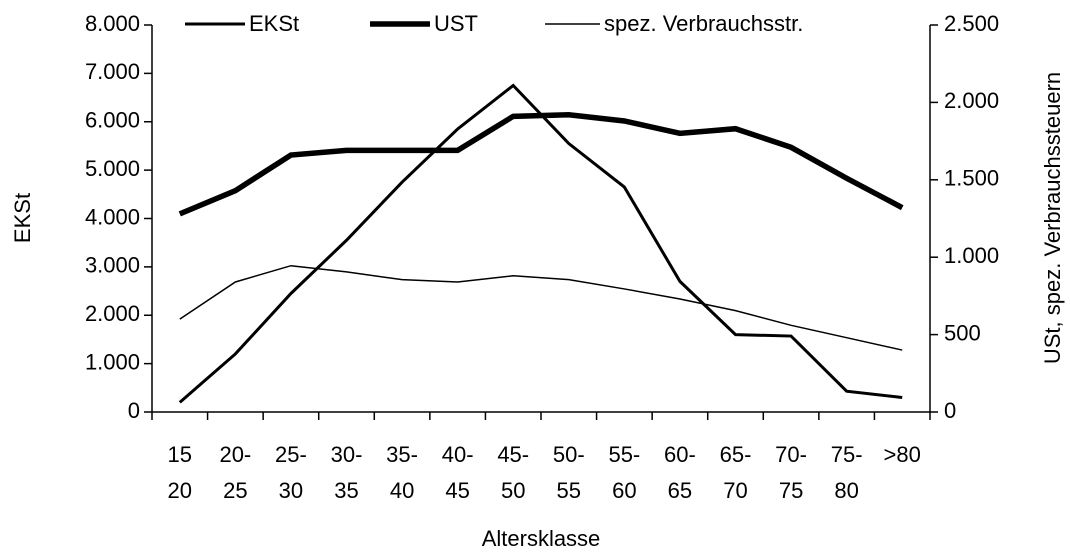 This screenshot has height=554, width=1070. Describe the element at coordinates (112, 265) in the screenshot. I see `y-tick-label: 3.000` at that location.